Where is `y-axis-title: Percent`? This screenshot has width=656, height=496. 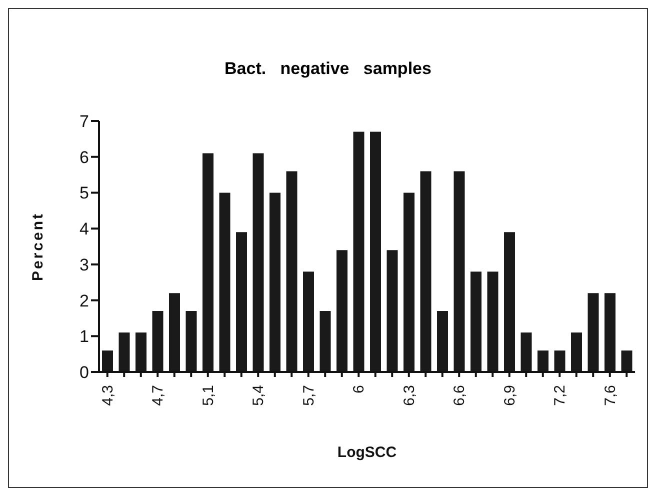 y-axis-title: Percent is located at coordinates (37, 247).